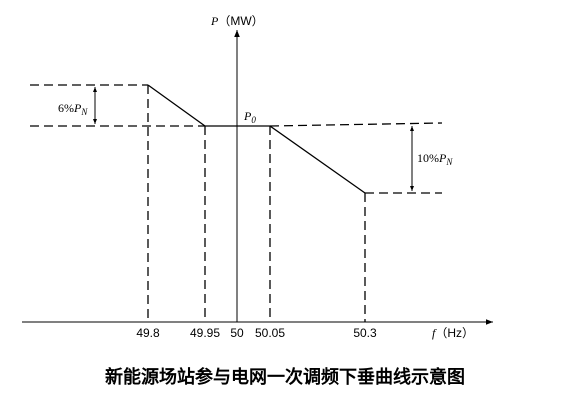 This screenshot has height=406, width=570. Describe the element at coordinates (148, 333) in the screenshot. I see `x-tick-label: 49.8` at that location.